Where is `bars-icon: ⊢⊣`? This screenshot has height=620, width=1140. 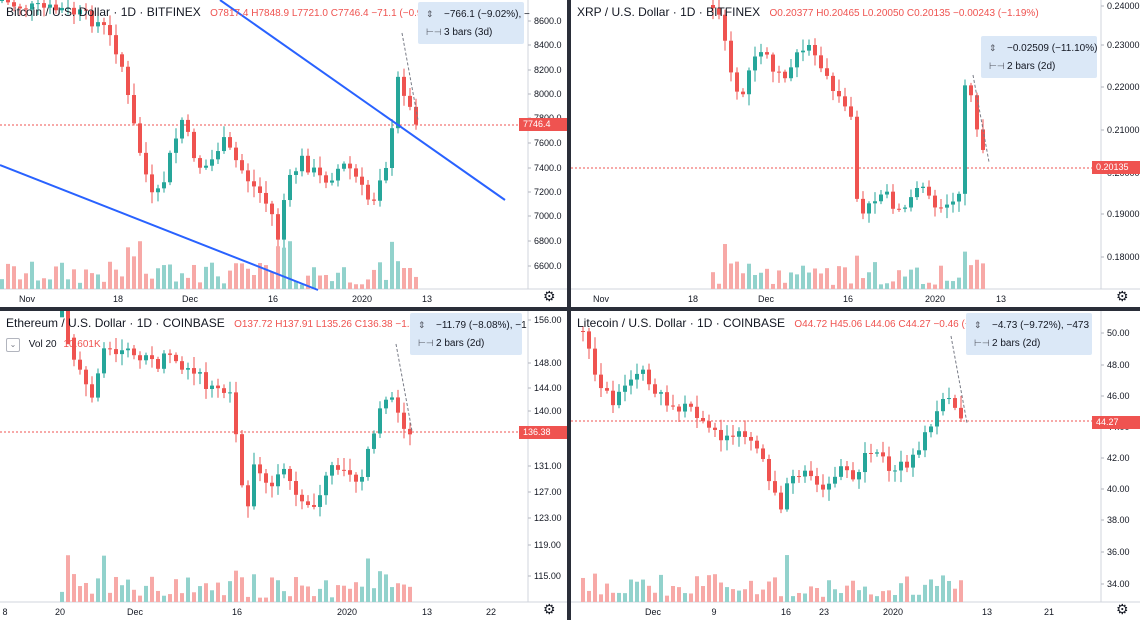
bars-icon: ⊢⊣ is located at coordinates (982, 343).